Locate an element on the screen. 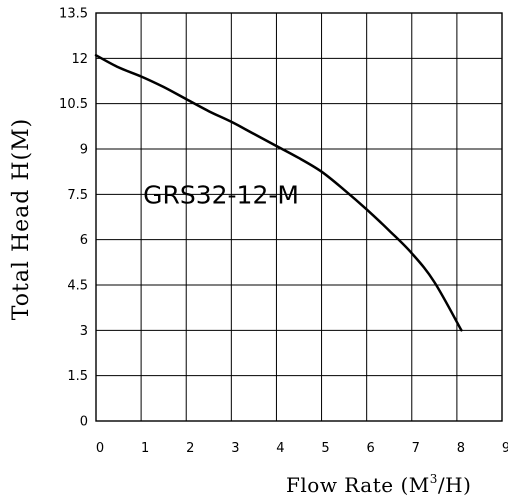 This screenshot has height=499, width=508. y-tick-label: 7.5 is located at coordinates (77, 195).